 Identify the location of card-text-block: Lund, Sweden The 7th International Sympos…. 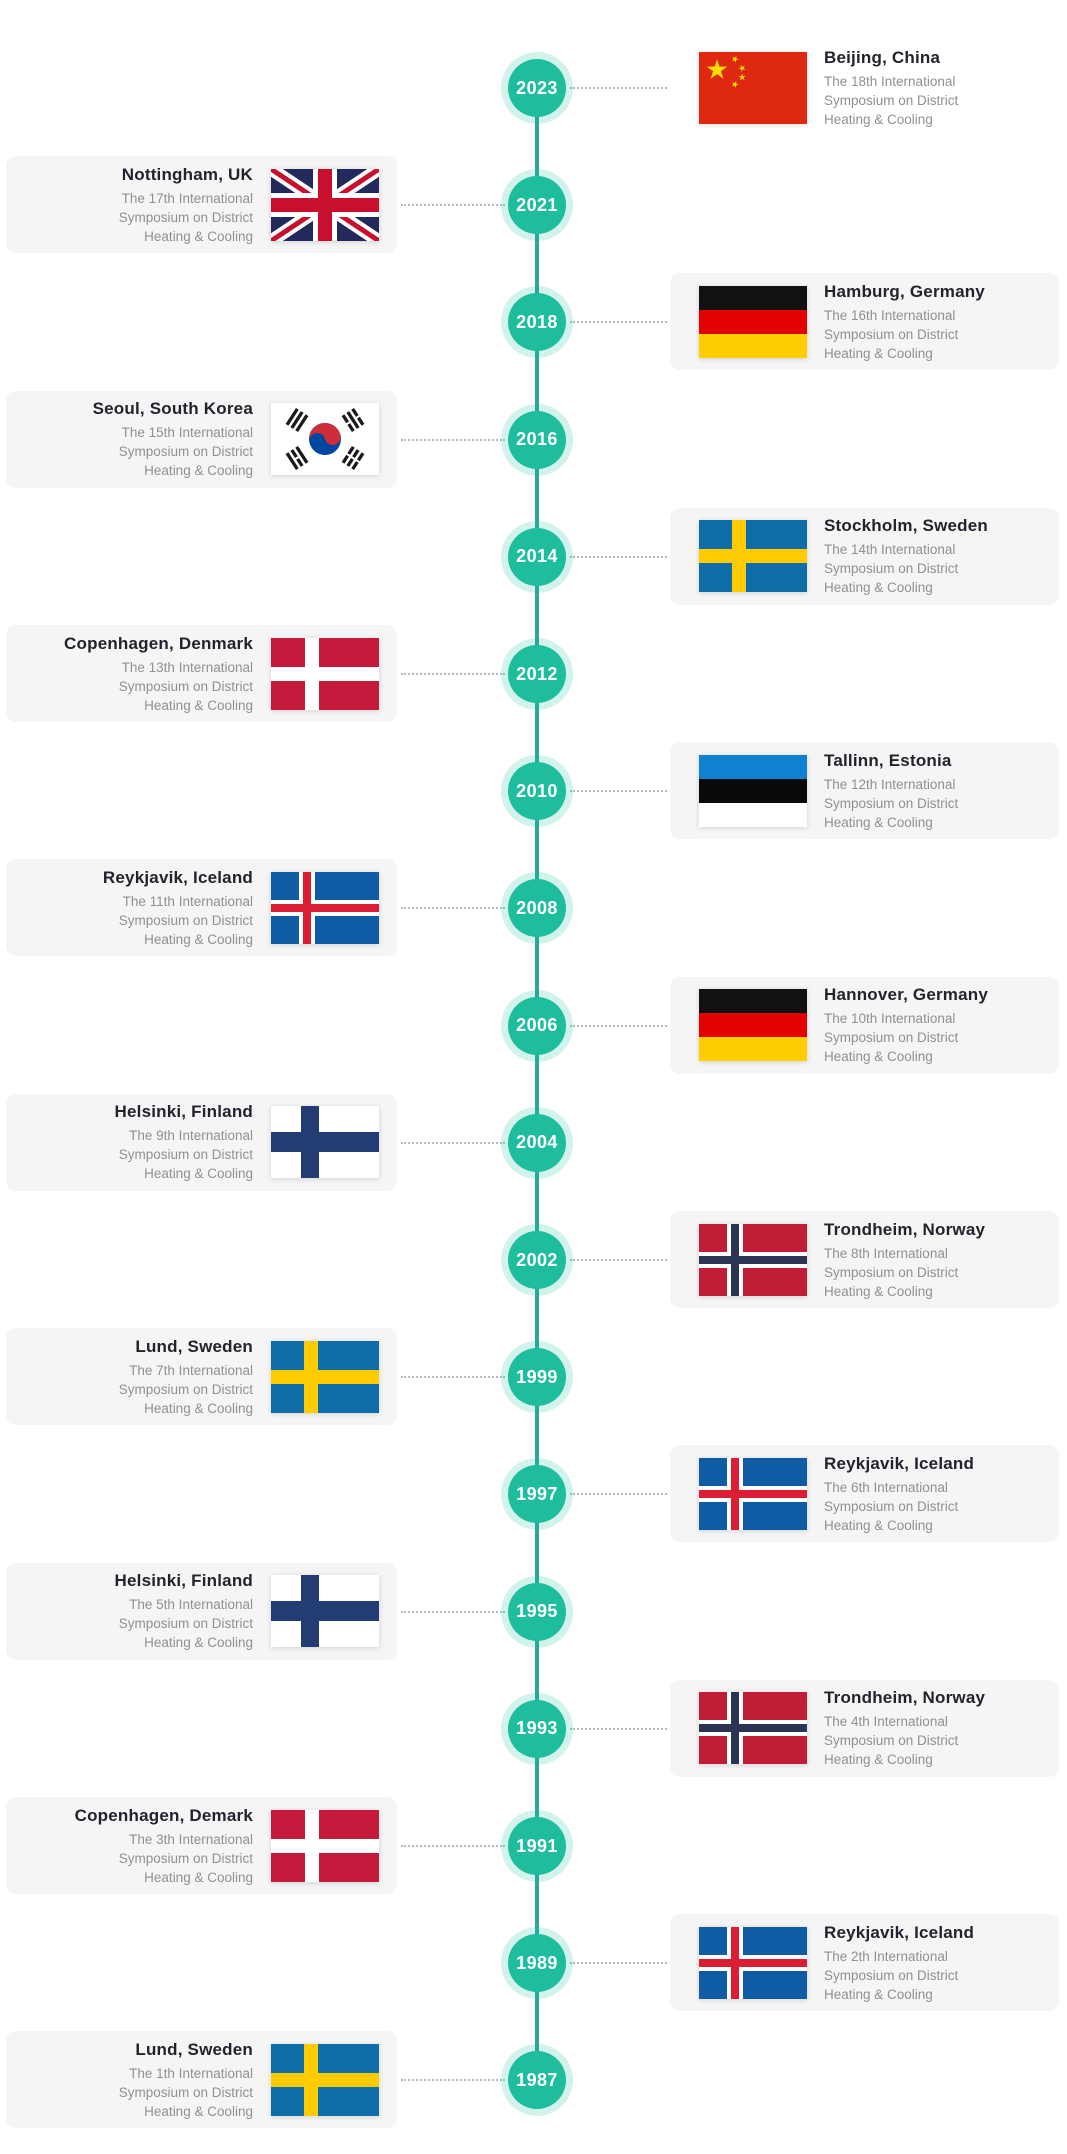
(186, 1377).